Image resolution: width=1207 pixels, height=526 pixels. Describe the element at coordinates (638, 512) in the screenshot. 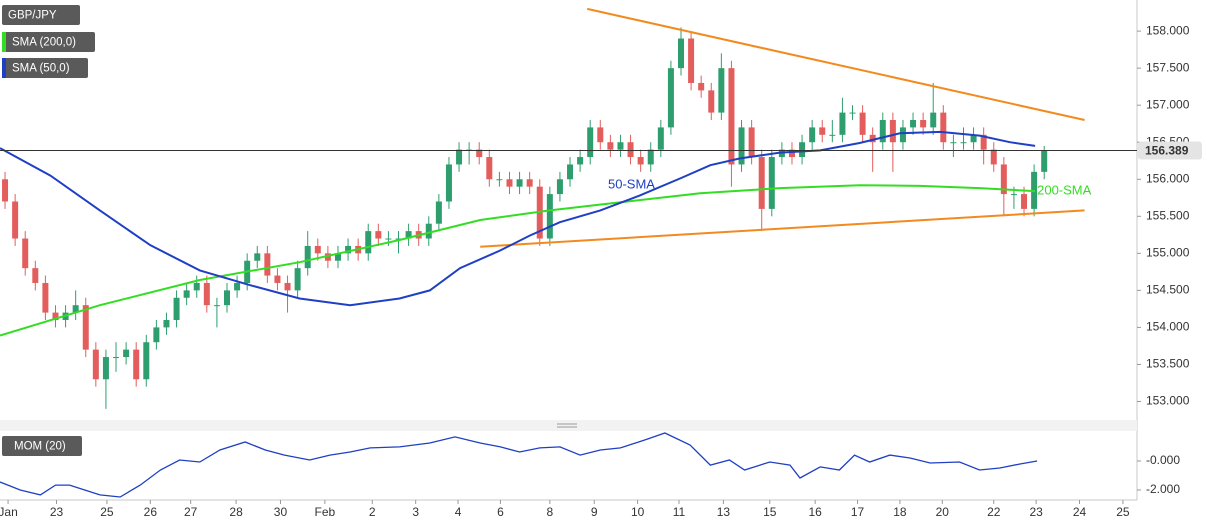

I see `x-tick-label: 10` at that location.